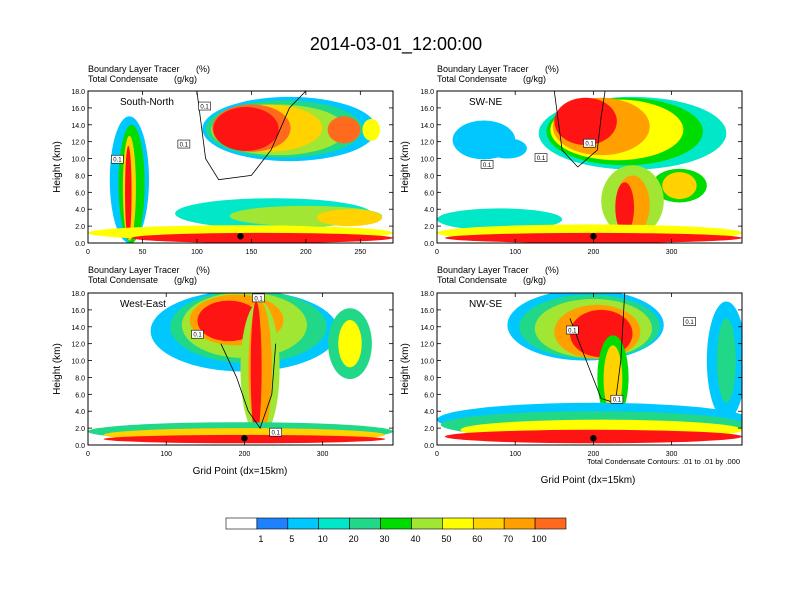 The image size is (792, 612). Describe the element at coordinates (260, 539) in the screenshot. I see `colorbar-label: 1` at that location.